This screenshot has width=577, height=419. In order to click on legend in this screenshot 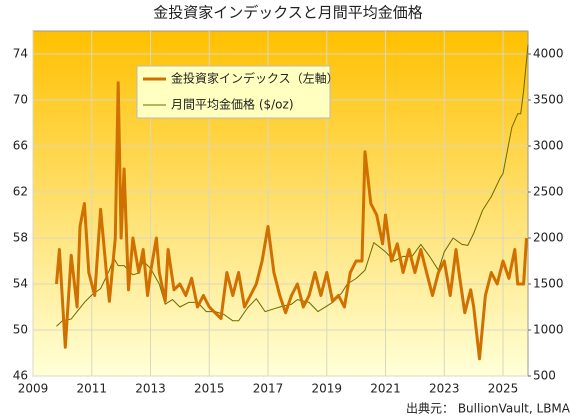, I will do `click(233, 92)`.